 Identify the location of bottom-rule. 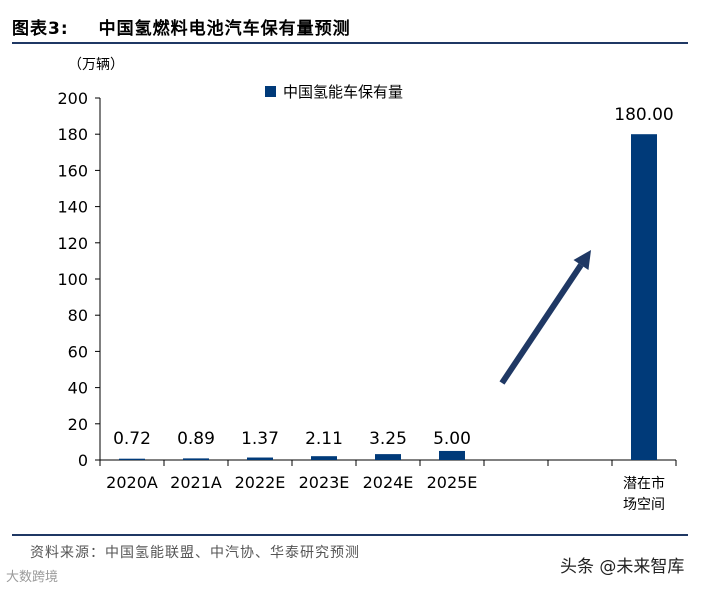
(350, 535).